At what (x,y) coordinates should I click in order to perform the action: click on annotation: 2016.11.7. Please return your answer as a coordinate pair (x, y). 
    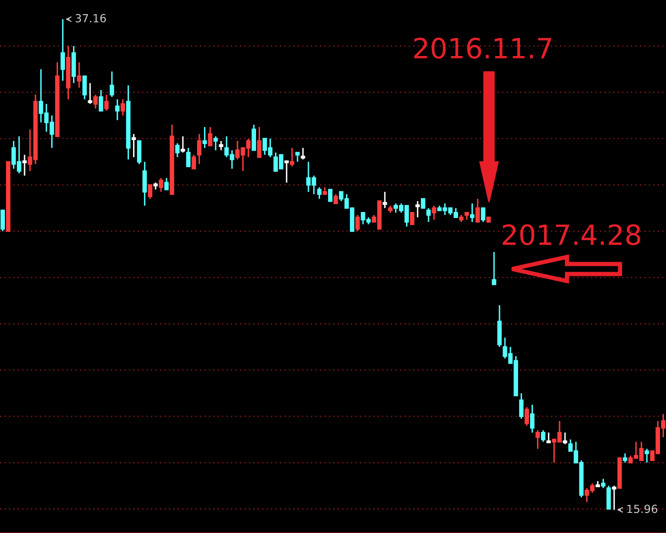
    Looking at the image, I should click on (483, 48).